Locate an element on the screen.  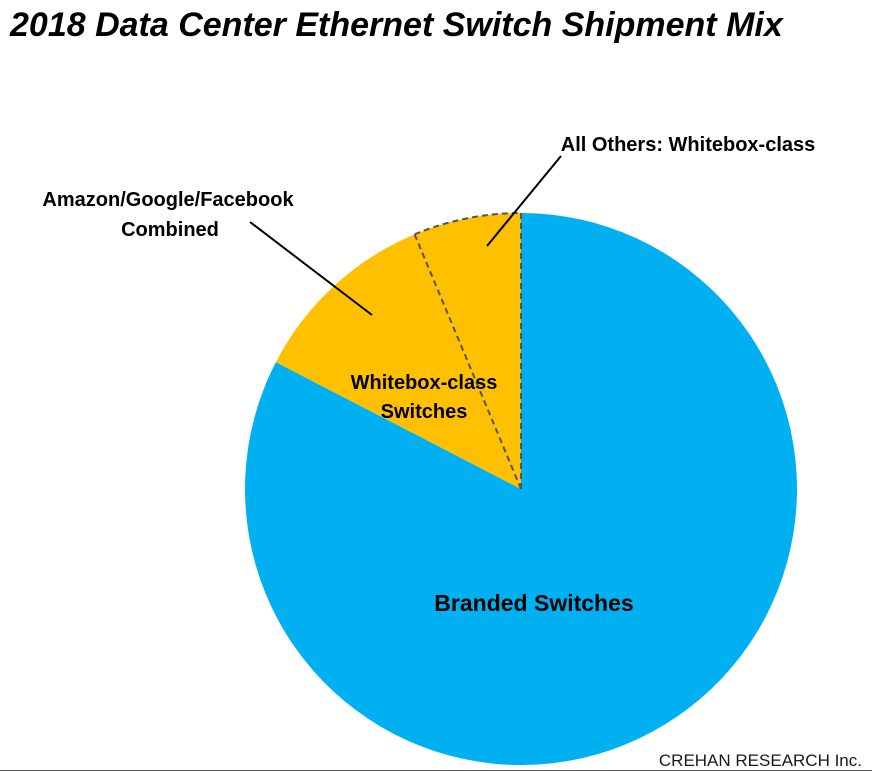
callout-leader-all-others is located at coordinates (524, 201).